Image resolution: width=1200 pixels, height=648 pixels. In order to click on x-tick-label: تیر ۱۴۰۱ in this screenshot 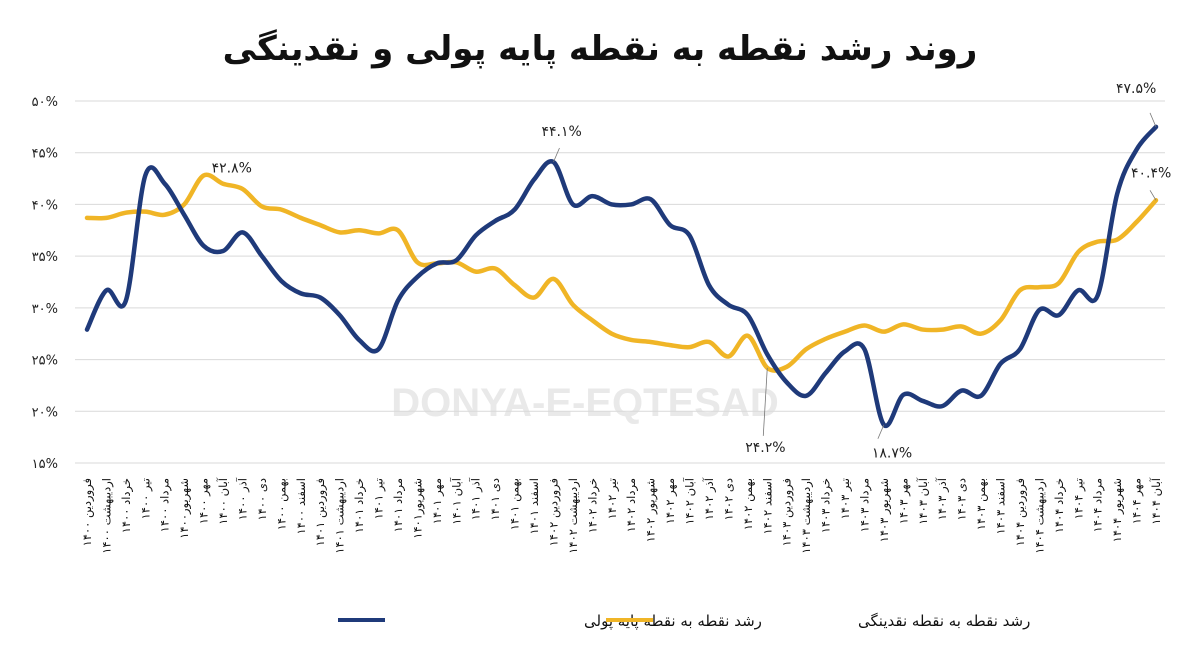, I will do `click(379, 498)`.